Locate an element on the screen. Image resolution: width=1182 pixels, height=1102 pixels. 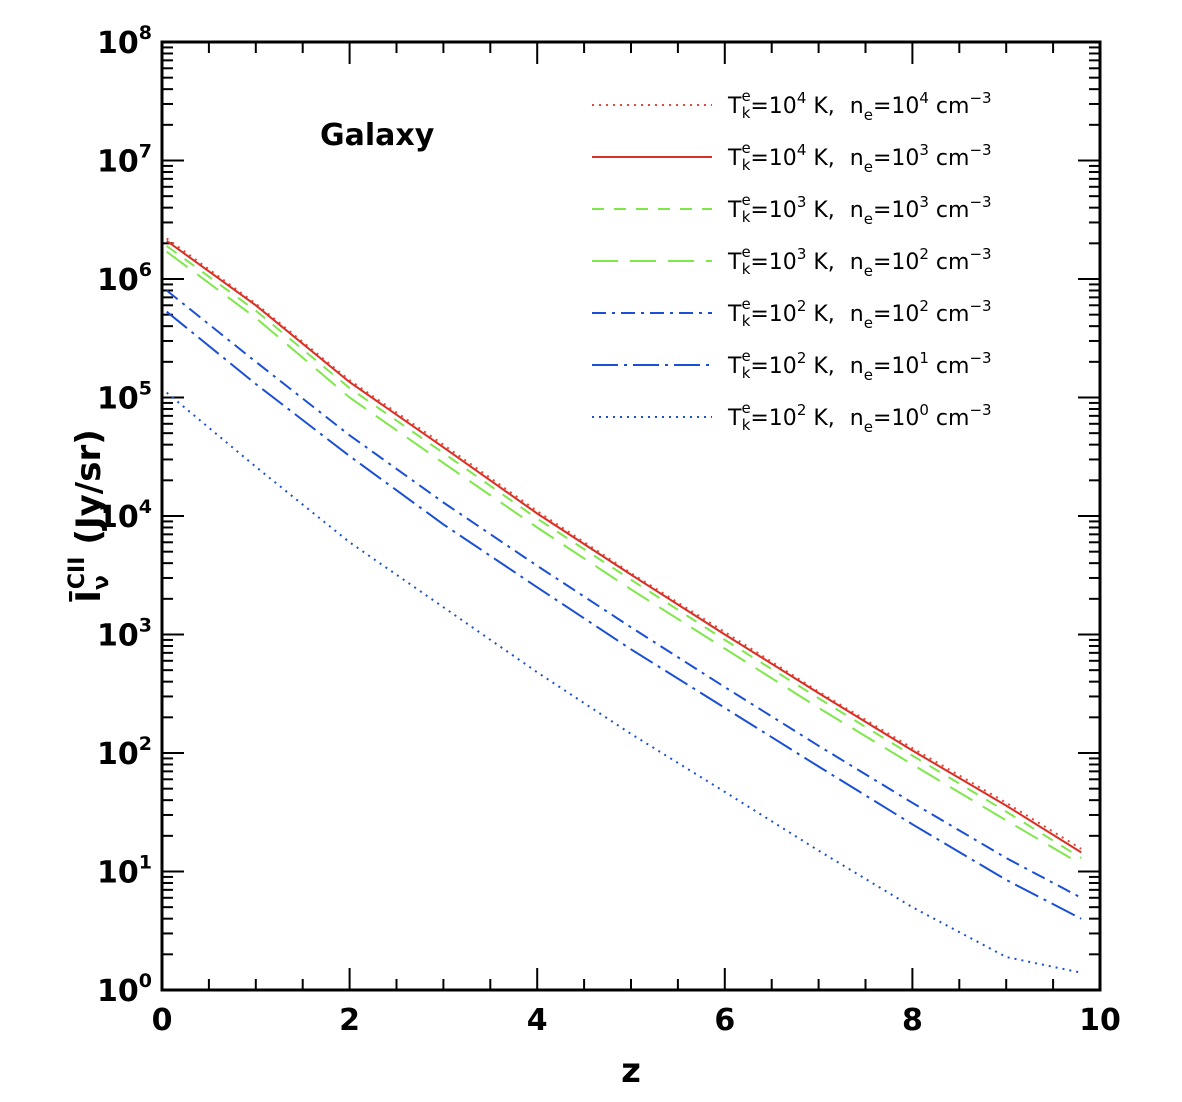
legend-label-2: Te k=104 K, ne=103 cm−3 is located at coordinates (859, 157).